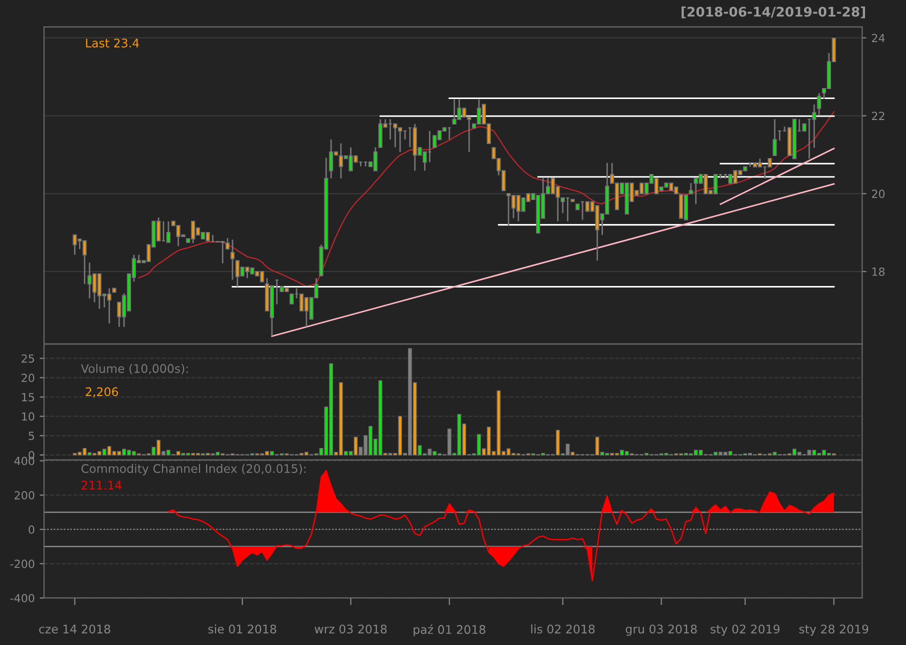 Image resolution: width=906 pixels, height=645 pixels. What do you see at coordinates (112, 43) in the screenshot?
I see `annotation: Last 23.4` at bounding box center [112, 43].